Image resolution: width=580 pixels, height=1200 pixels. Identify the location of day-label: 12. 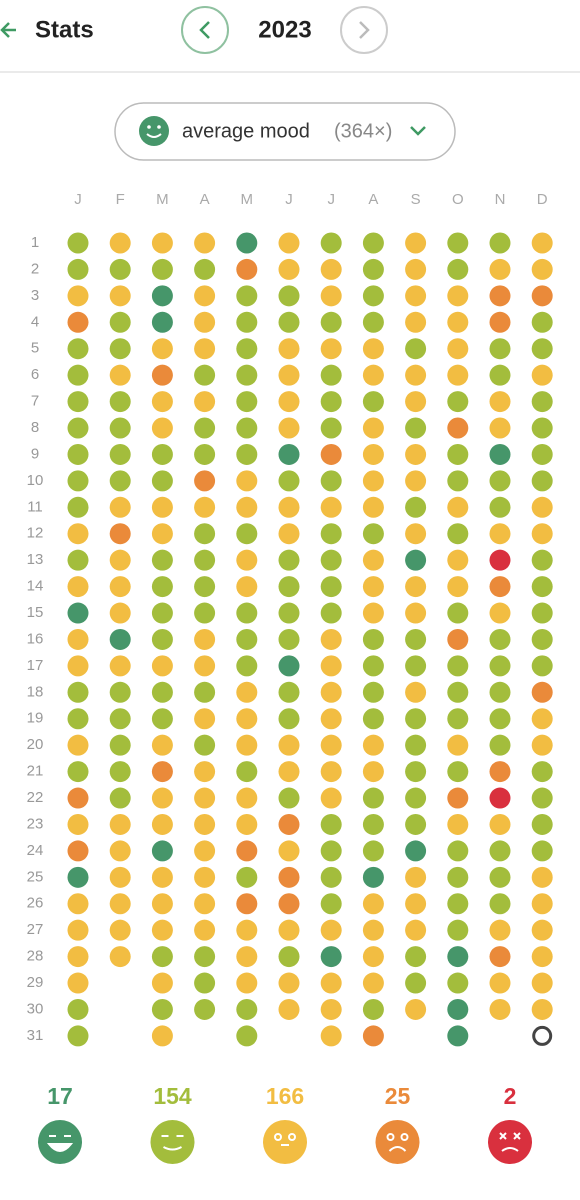
(35, 533).